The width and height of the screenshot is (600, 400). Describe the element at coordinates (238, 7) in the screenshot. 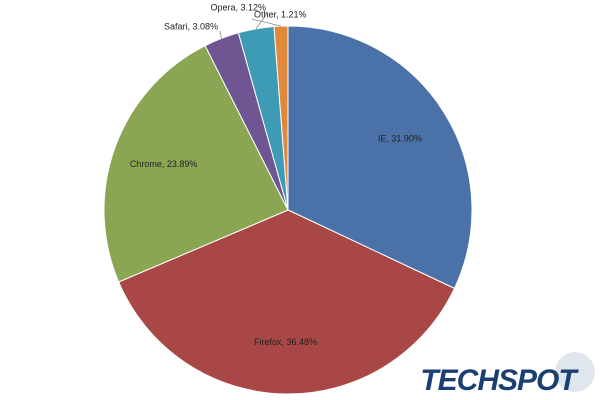

I see `data-label: Opera, 3.12%` at that location.